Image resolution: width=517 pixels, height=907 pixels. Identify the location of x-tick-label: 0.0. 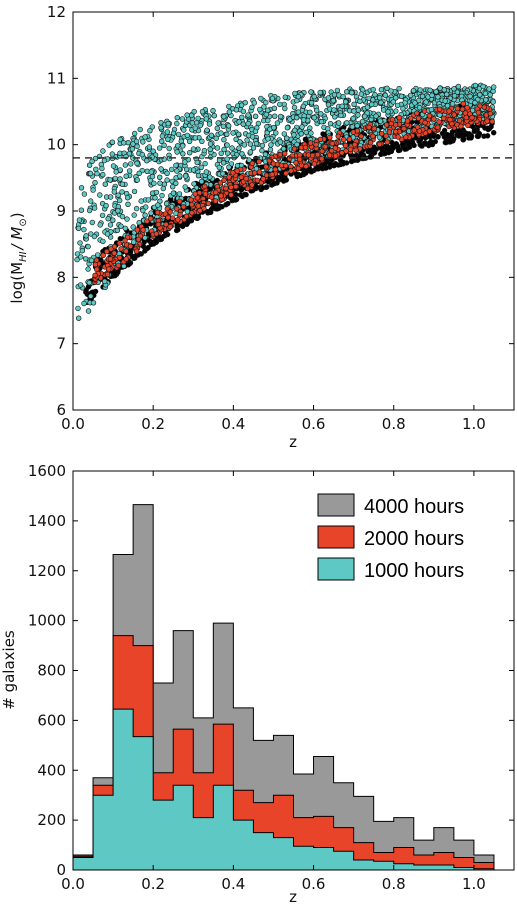
(73, 884).